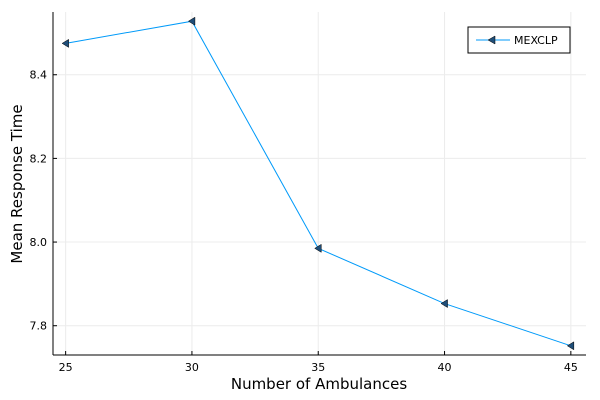 The image size is (600, 400). I want to click on legend-label: MEXCLP, so click(536, 40).